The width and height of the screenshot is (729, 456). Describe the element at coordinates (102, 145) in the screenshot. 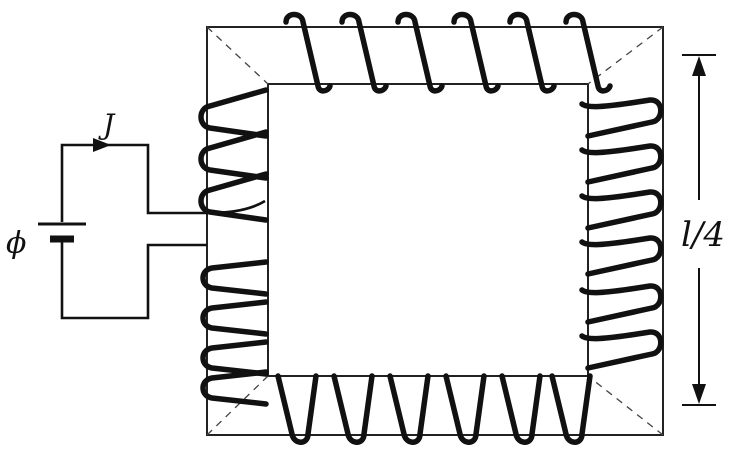

I see `current-arrow-icon` at that location.